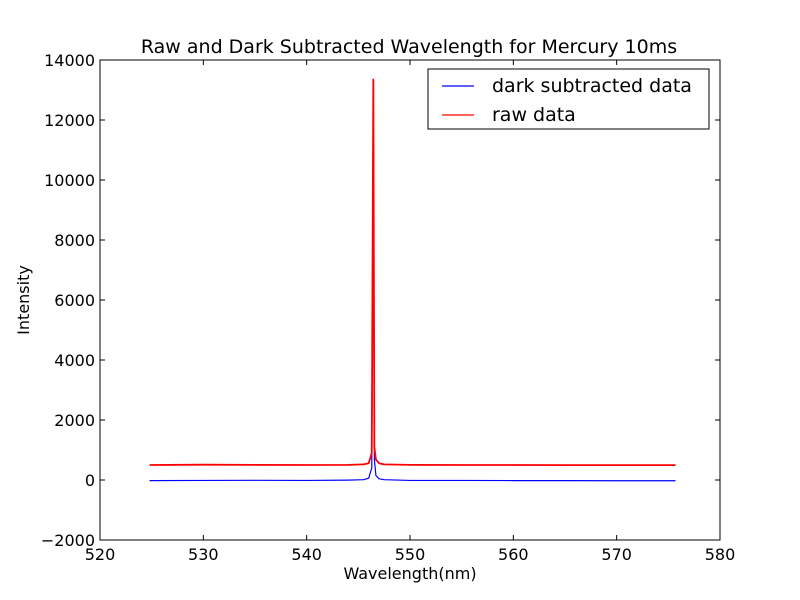  What do you see at coordinates (720, 554) in the screenshot?
I see `x-tick-label: 580` at bounding box center [720, 554].